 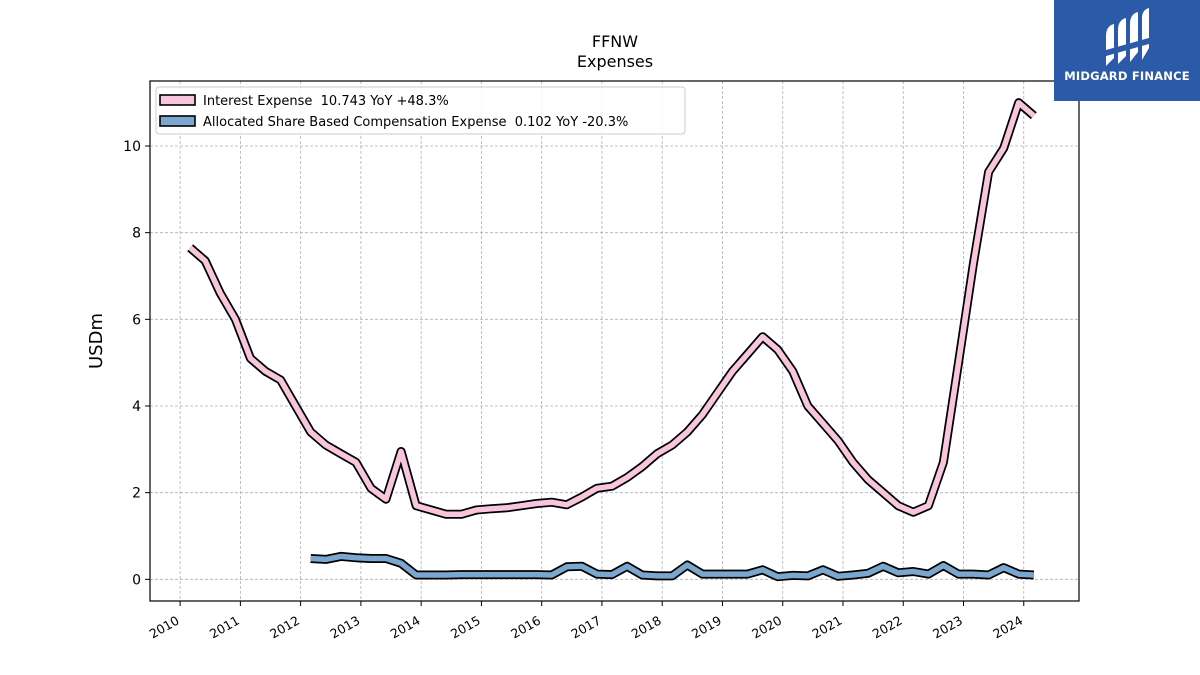 I want to click on legend-box, so click(x=420, y=110).